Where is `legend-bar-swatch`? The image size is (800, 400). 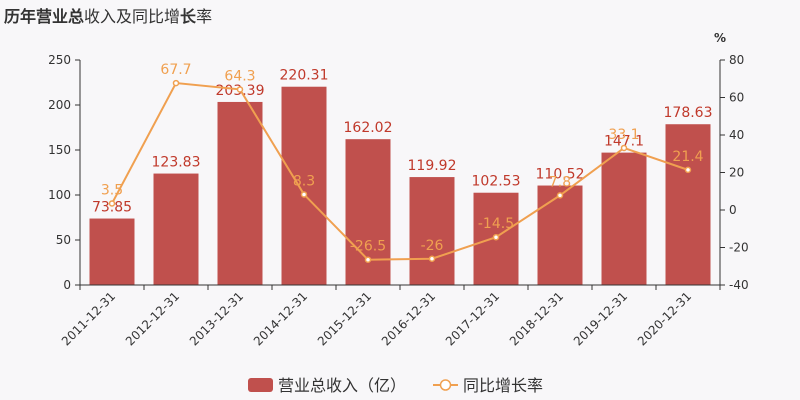
legend-bar-swatch is located at coordinates (260, 385).